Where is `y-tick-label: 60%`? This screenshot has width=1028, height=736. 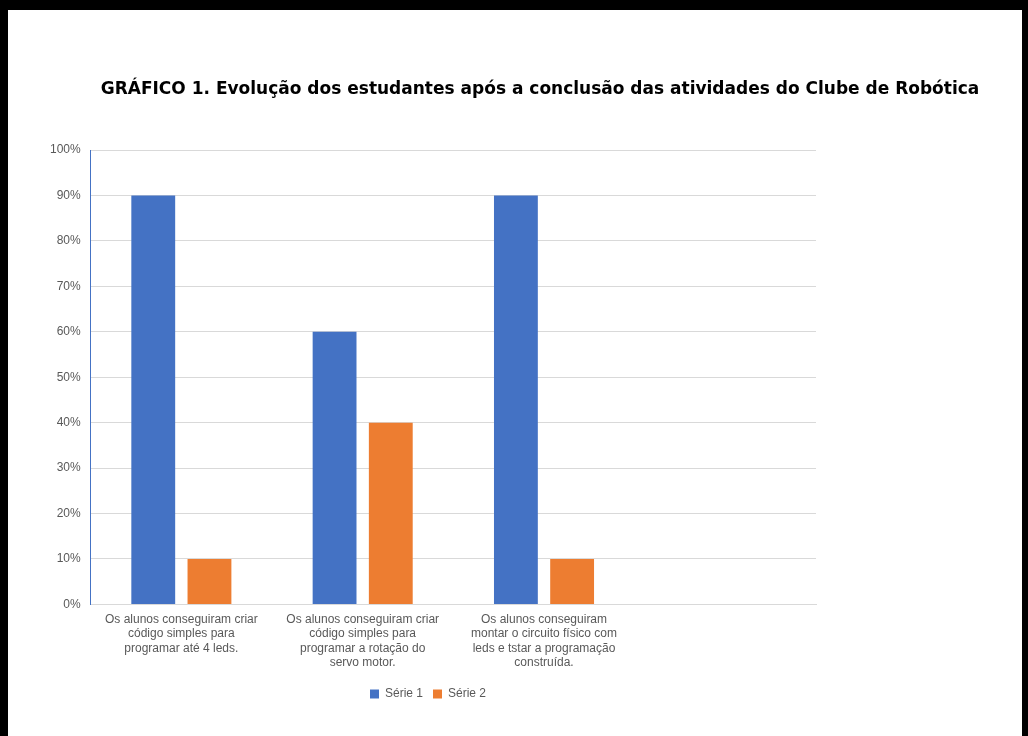
y-tick-label: 60% is located at coordinates (69, 331).